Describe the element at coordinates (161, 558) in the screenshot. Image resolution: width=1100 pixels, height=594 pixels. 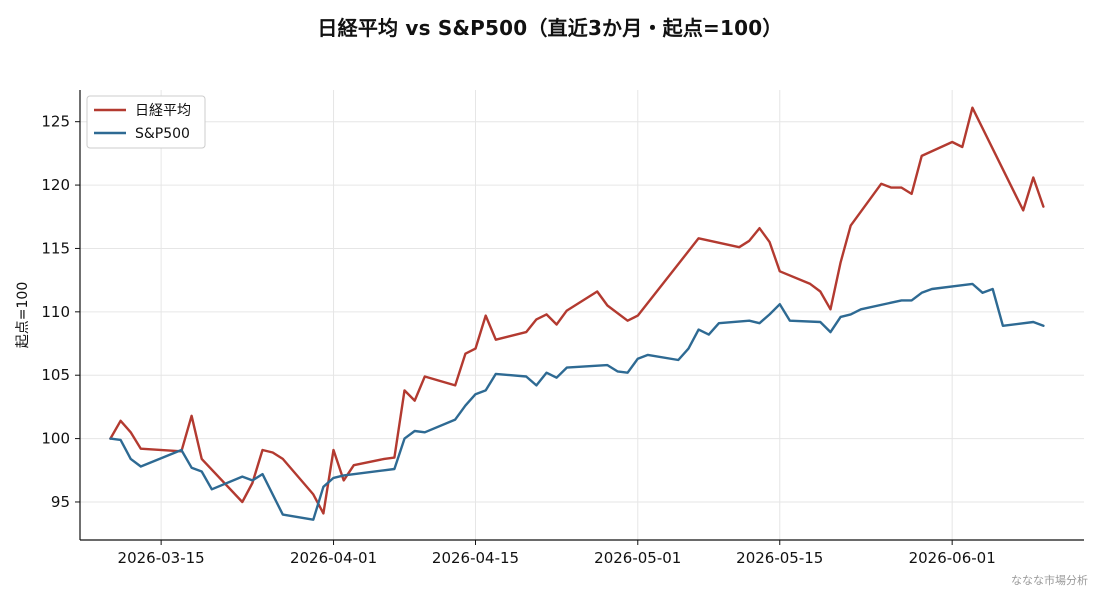
I see `x-tick-label: 2026-03-15` at that location.